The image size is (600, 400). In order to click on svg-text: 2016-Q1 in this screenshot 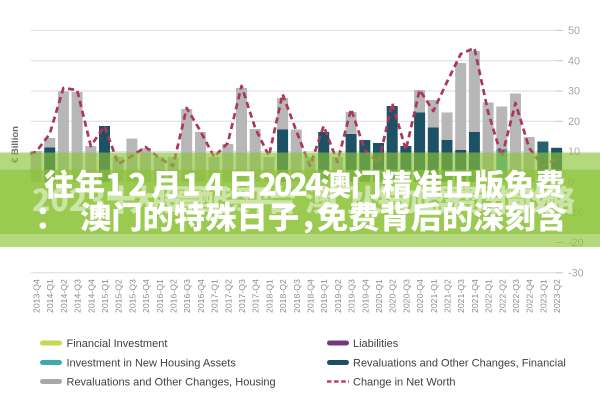, I will do `click(160, 296)`.